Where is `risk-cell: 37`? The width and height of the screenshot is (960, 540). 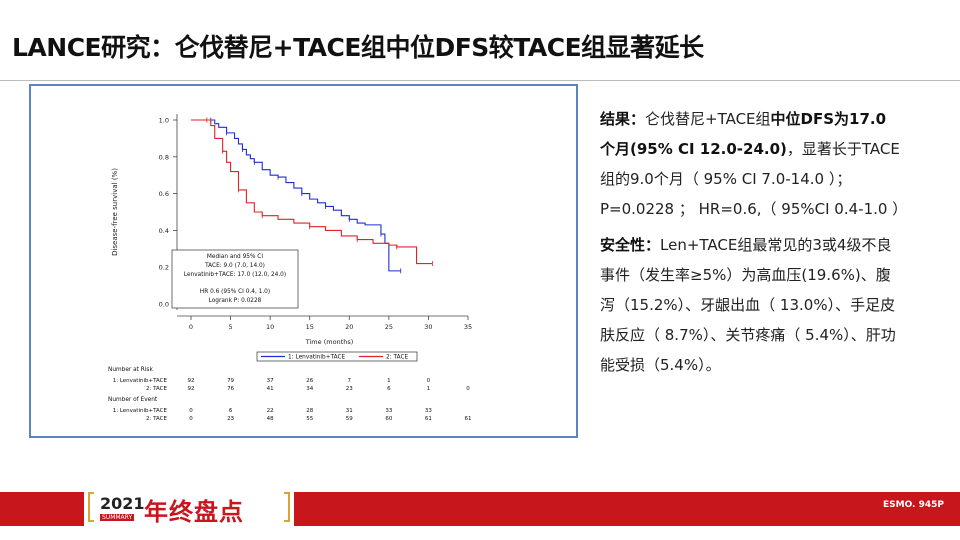 risk-cell: 37 is located at coordinates (270, 381).